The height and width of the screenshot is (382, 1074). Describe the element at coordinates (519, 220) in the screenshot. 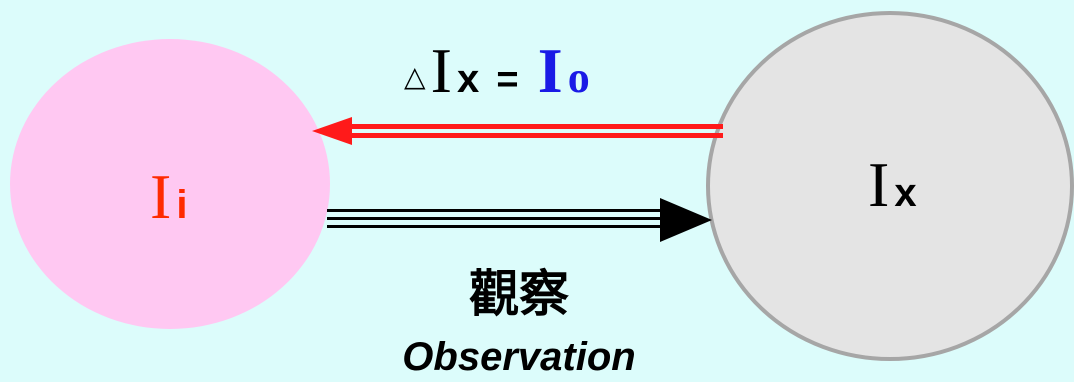

I see `black-arrow` at that location.